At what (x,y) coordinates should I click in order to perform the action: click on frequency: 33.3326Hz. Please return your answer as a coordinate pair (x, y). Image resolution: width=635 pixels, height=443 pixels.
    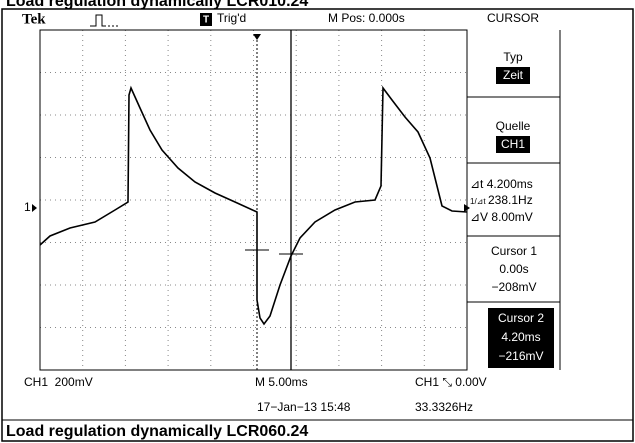
    Looking at the image, I should click on (444, 407).